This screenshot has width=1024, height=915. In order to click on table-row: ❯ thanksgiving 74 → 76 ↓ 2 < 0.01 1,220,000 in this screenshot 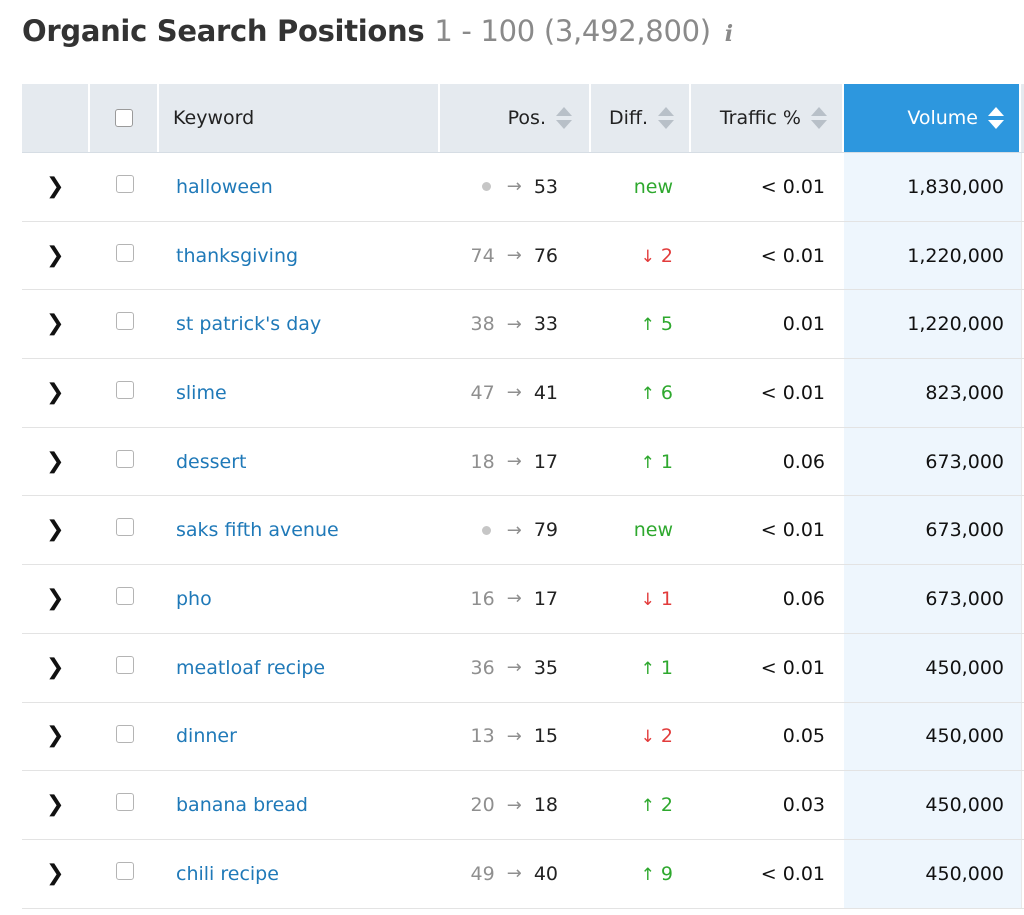, I will do `click(523, 256)`.